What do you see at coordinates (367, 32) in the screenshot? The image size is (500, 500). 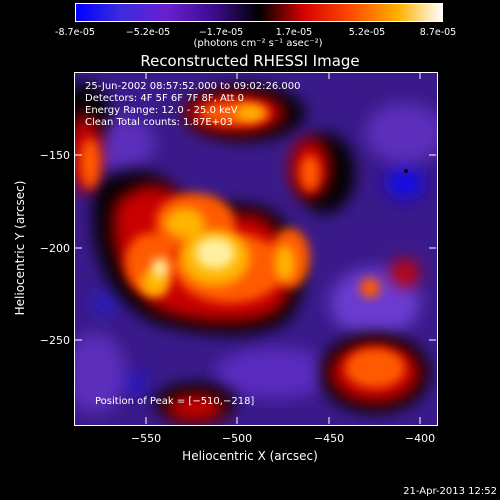 I see `colorbar-tick-label: 5.2e-05` at bounding box center [367, 32].